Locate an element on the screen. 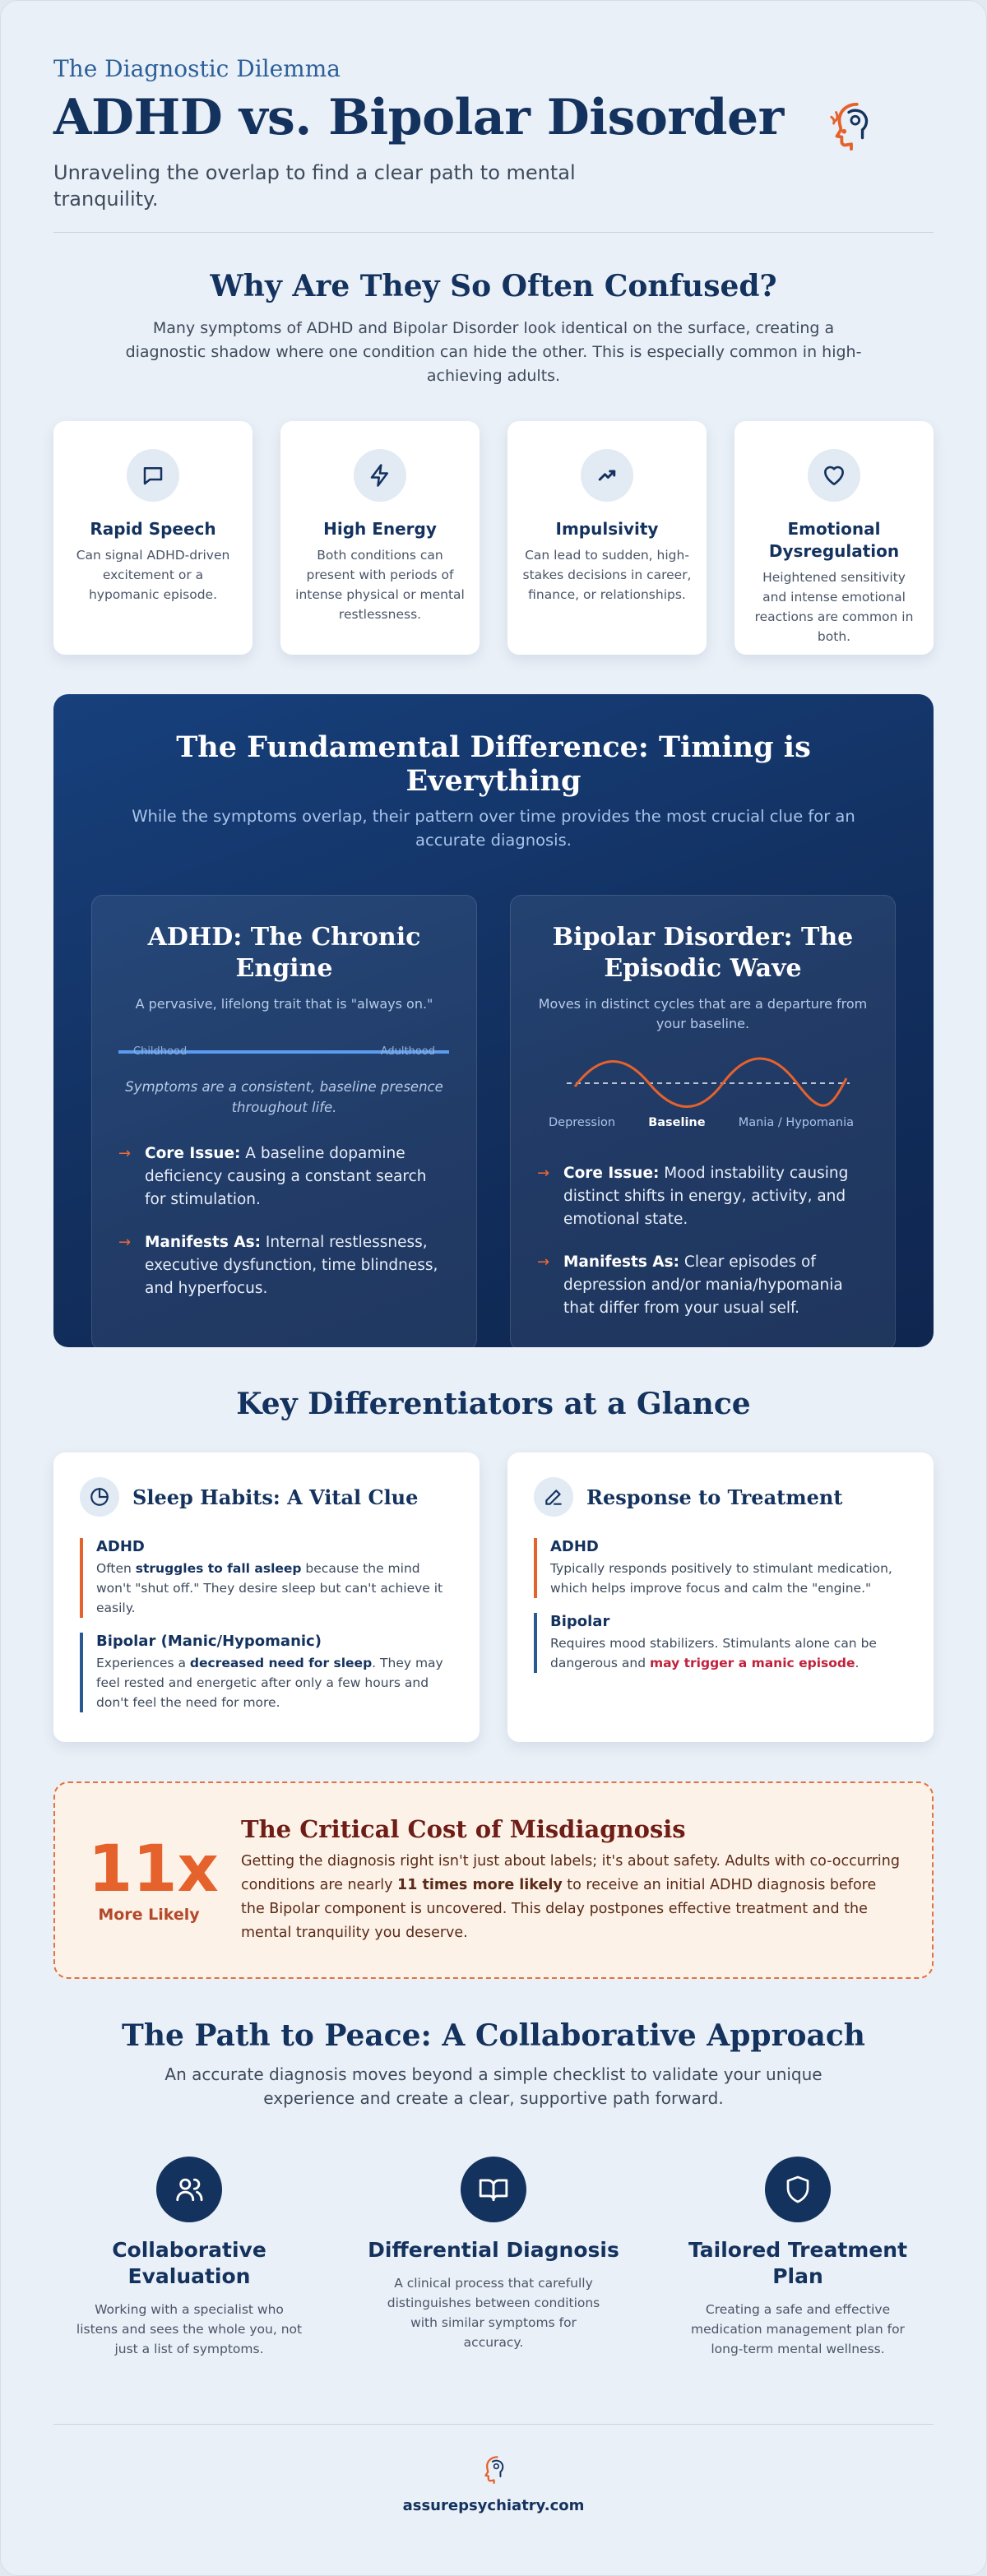 The height and width of the screenshot is (2576, 987). pie-clock-icon is located at coordinates (99, 1497).